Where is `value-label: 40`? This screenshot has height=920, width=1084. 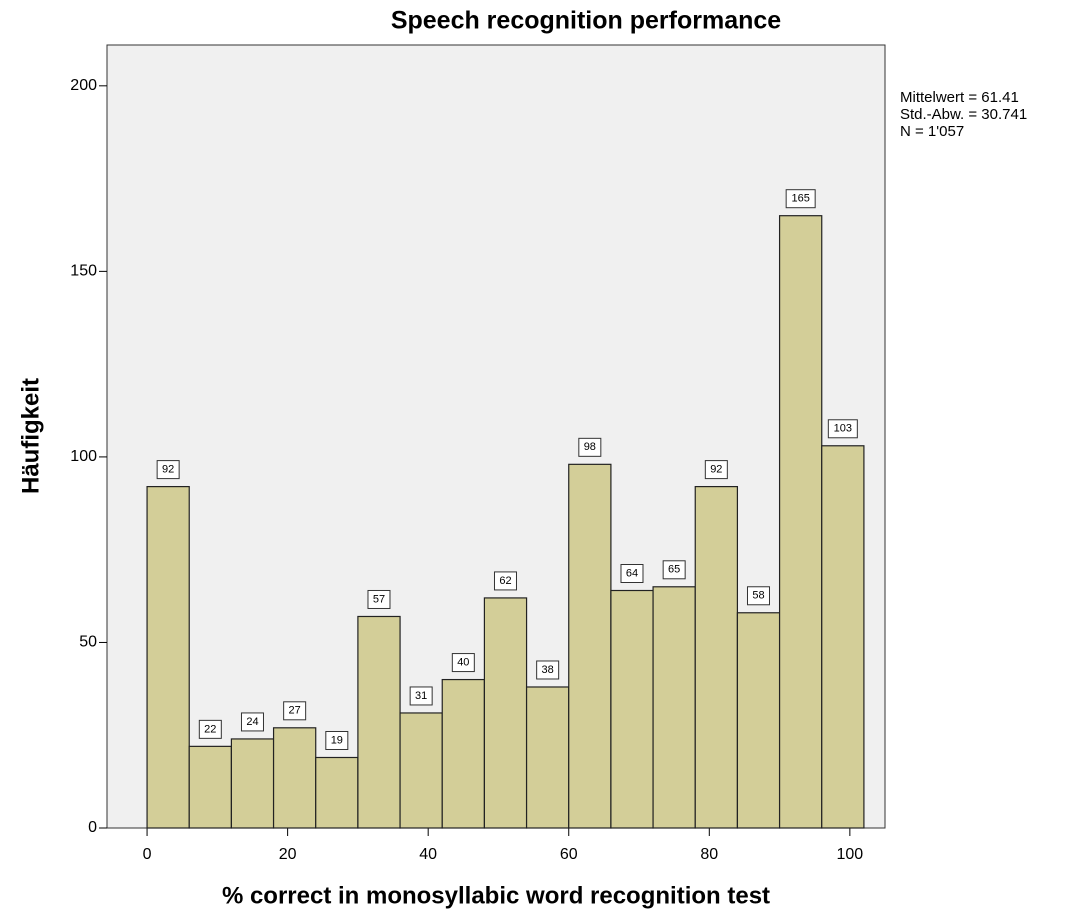
value-label: 40 is located at coordinates (463, 662).